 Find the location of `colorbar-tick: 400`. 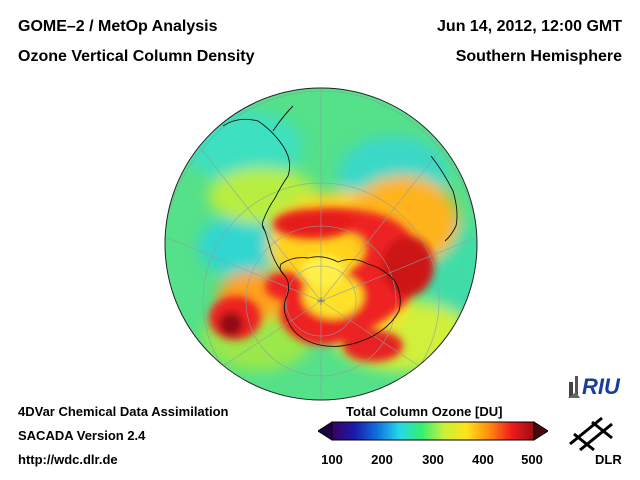

colorbar-tick: 400 is located at coordinates (483, 459).